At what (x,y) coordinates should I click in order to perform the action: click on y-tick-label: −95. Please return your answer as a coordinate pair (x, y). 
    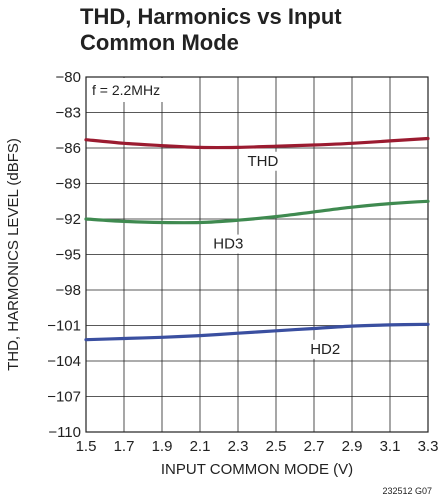
    Looking at the image, I should click on (68, 255).